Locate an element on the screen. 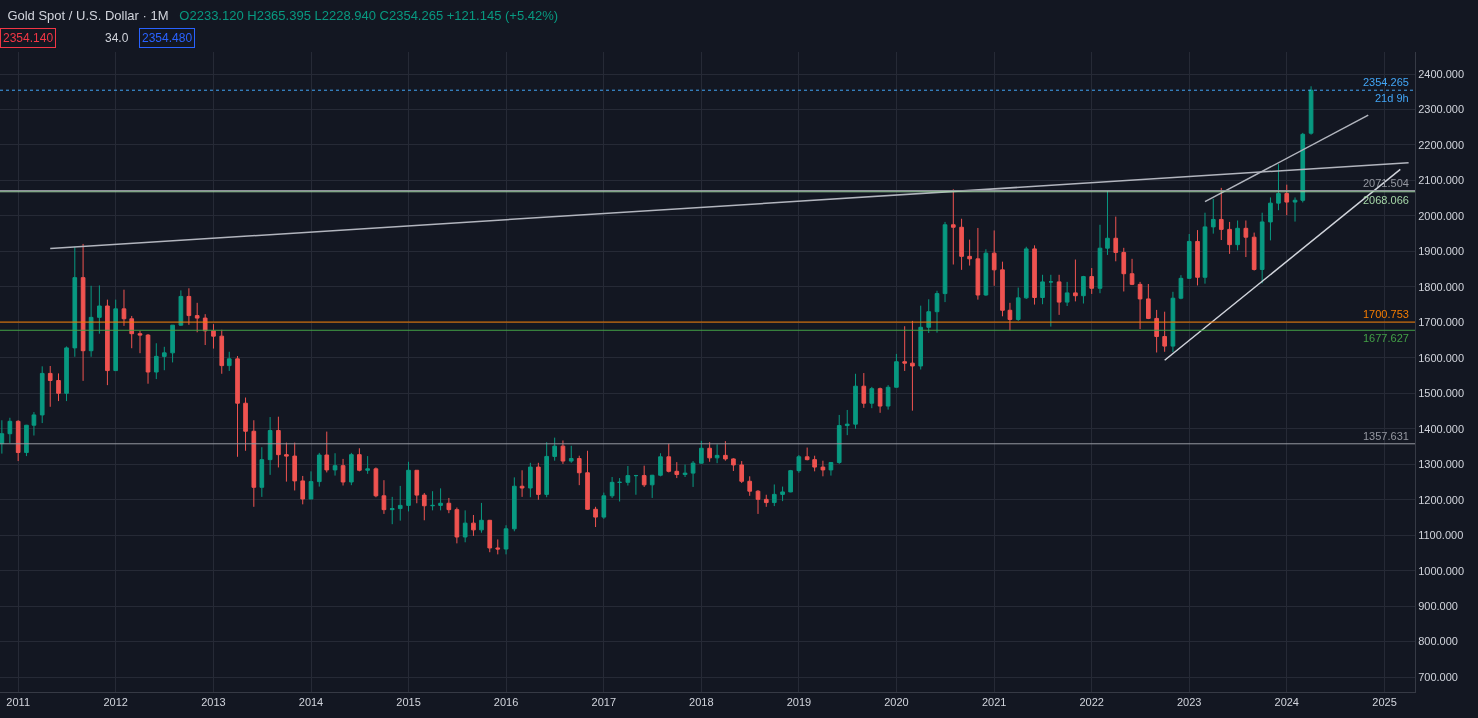 The image size is (1478, 718). y-tick-label: 1800.000 is located at coordinates (1441, 286).